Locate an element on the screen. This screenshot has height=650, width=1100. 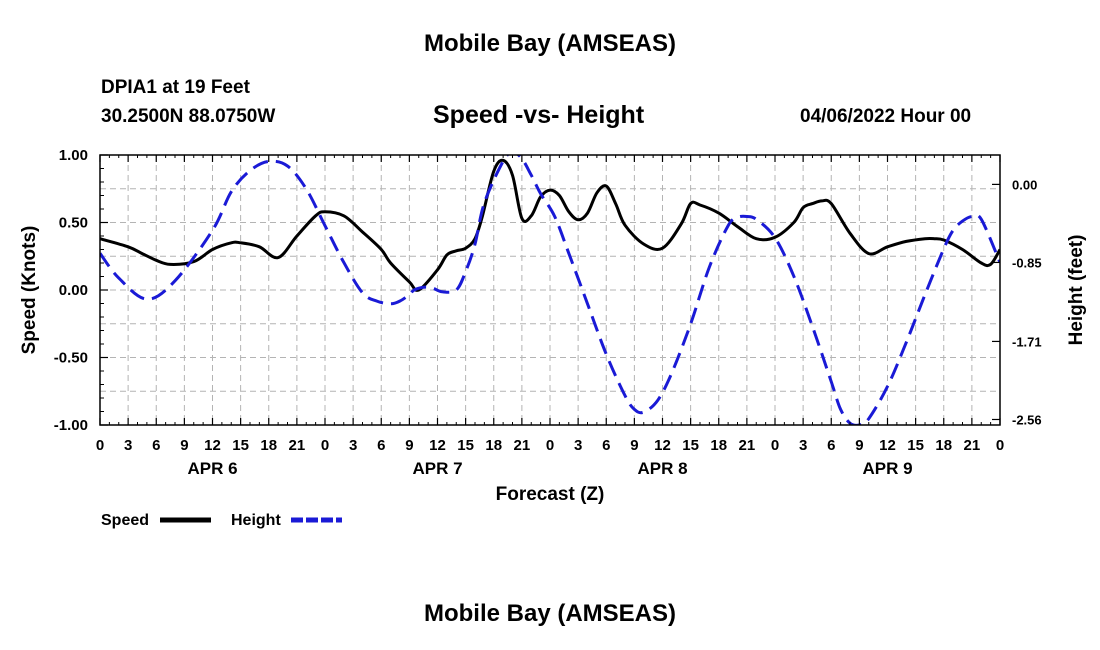
page-title: Mobile Bay (AMSEAS) is located at coordinates (550, 43).